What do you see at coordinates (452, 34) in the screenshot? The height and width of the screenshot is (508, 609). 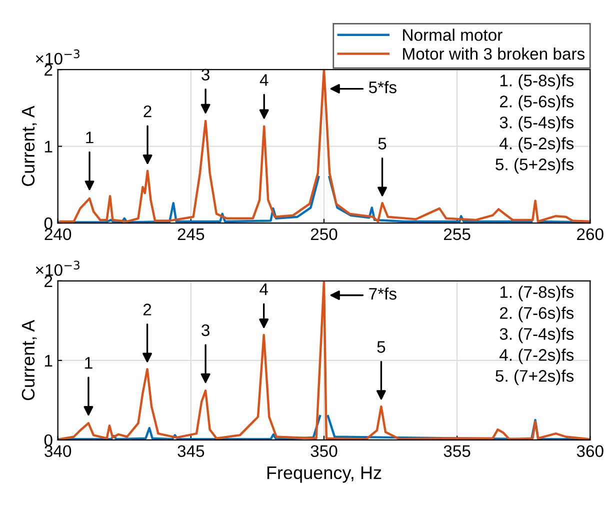 I see `legend-label: Normal motor` at bounding box center [452, 34].